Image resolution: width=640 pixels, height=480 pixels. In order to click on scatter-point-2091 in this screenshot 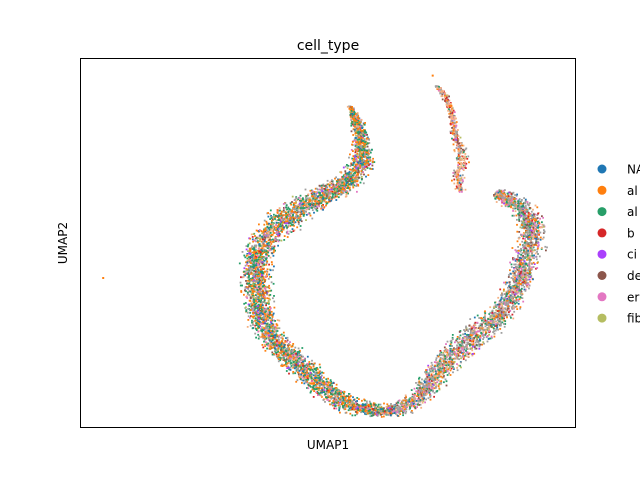, I will do `click(261, 273)`.